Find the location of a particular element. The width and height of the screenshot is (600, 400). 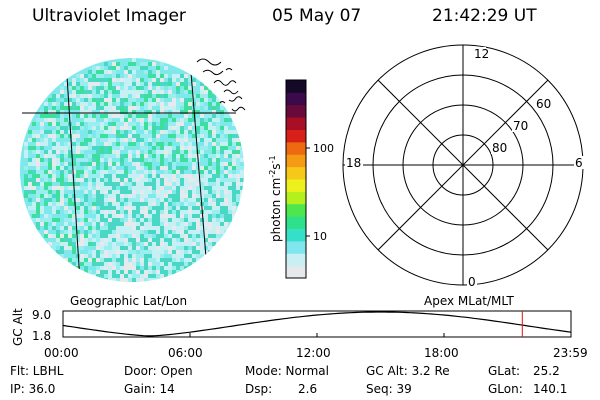

instrument-title: Ultraviolet Imager is located at coordinates (109, 16).